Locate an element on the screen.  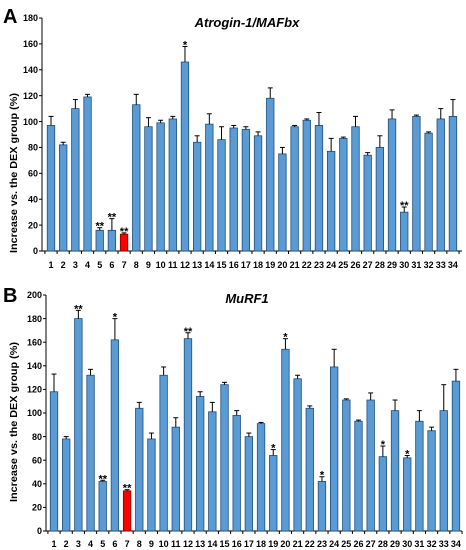
x-tick-label: 14 is located at coordinates (209, 265).